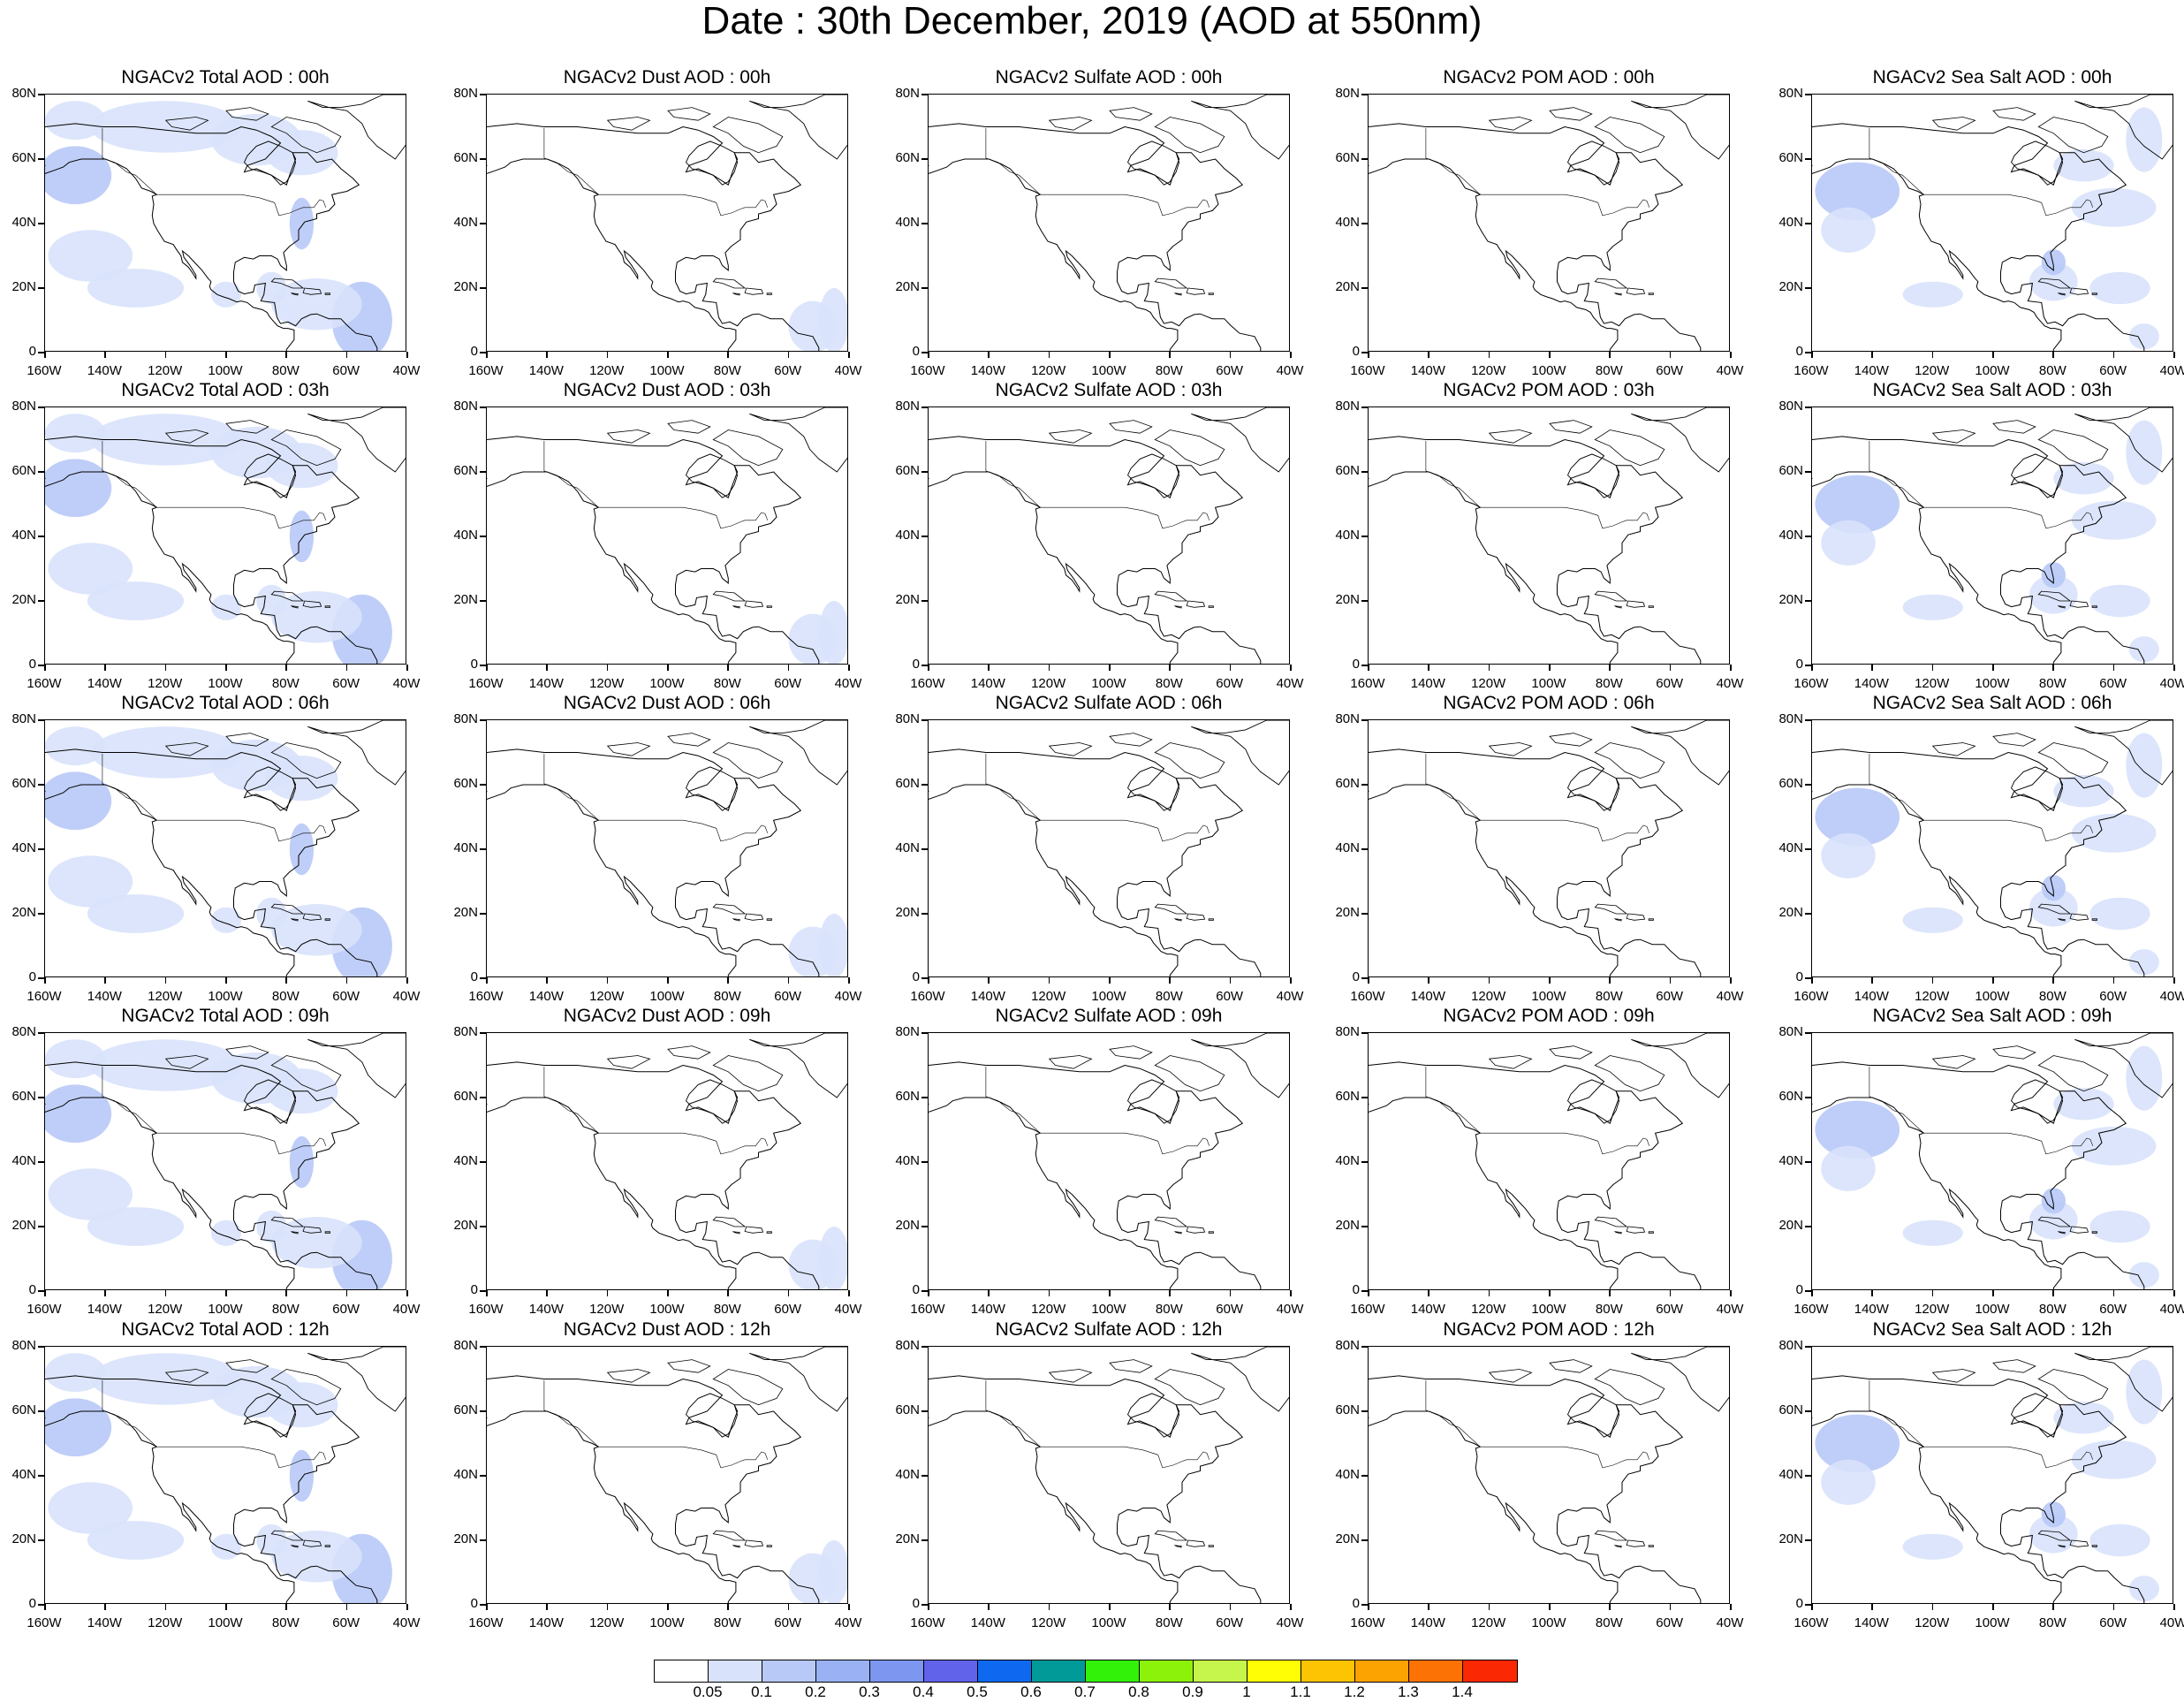  What do you see at coordinates (1549, 1329) in the screenshot?
I see `panel-title: NGACv2 POM AOD : 12h` at bounding box center [1549, 1329].